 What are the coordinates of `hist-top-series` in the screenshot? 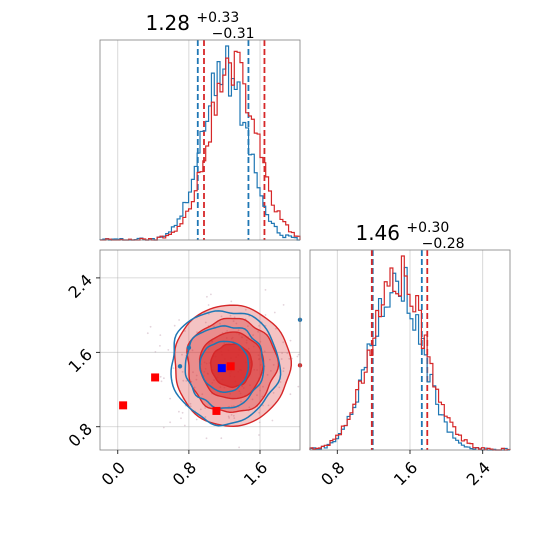 It's located at (200, 143).